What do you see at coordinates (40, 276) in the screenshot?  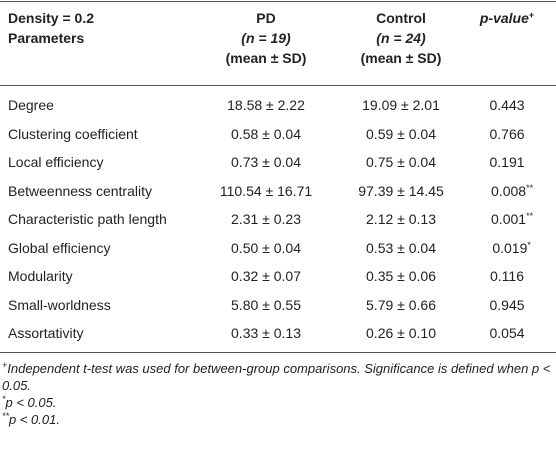 I see `row-parameter: Modularity` at bounding box center [40, 276].